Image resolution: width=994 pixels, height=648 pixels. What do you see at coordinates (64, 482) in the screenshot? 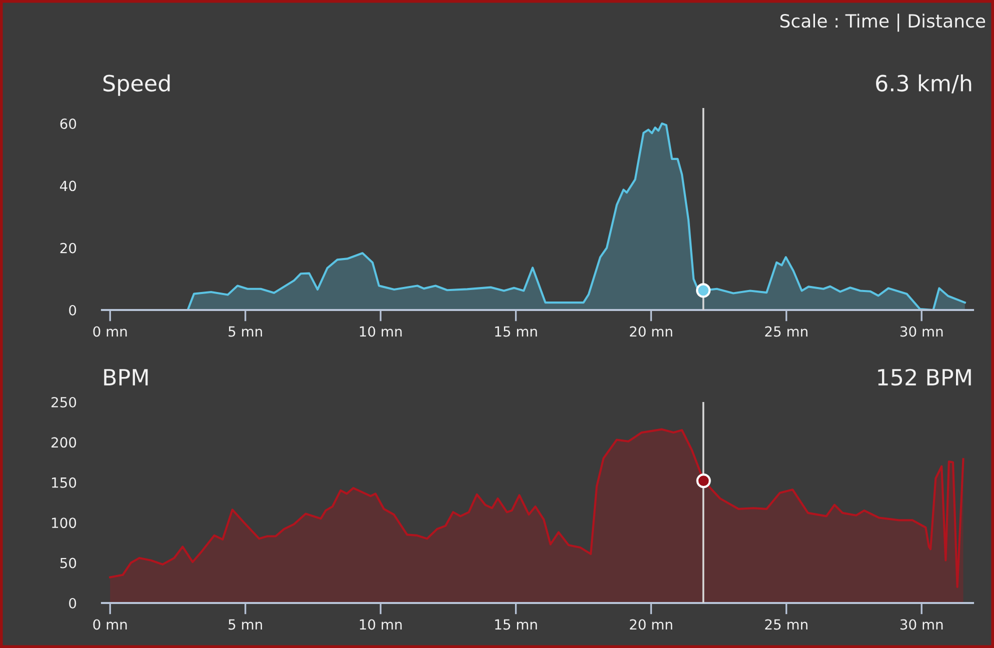
I see `y-tick-label: 150` at bounding box center [64, 482].